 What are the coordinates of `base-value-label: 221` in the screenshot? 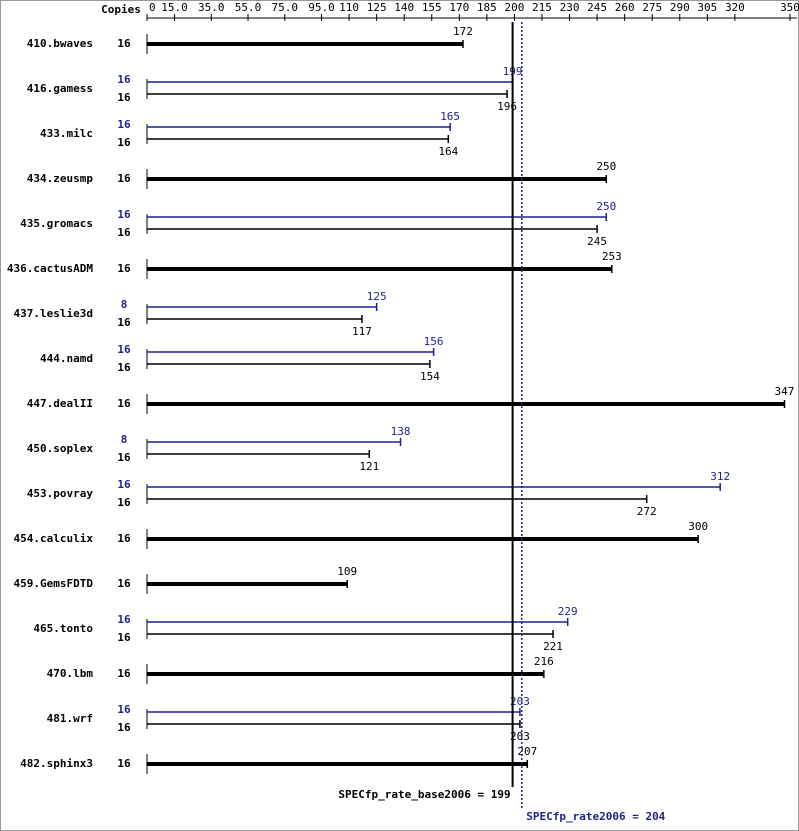 It's located at (553, 646).